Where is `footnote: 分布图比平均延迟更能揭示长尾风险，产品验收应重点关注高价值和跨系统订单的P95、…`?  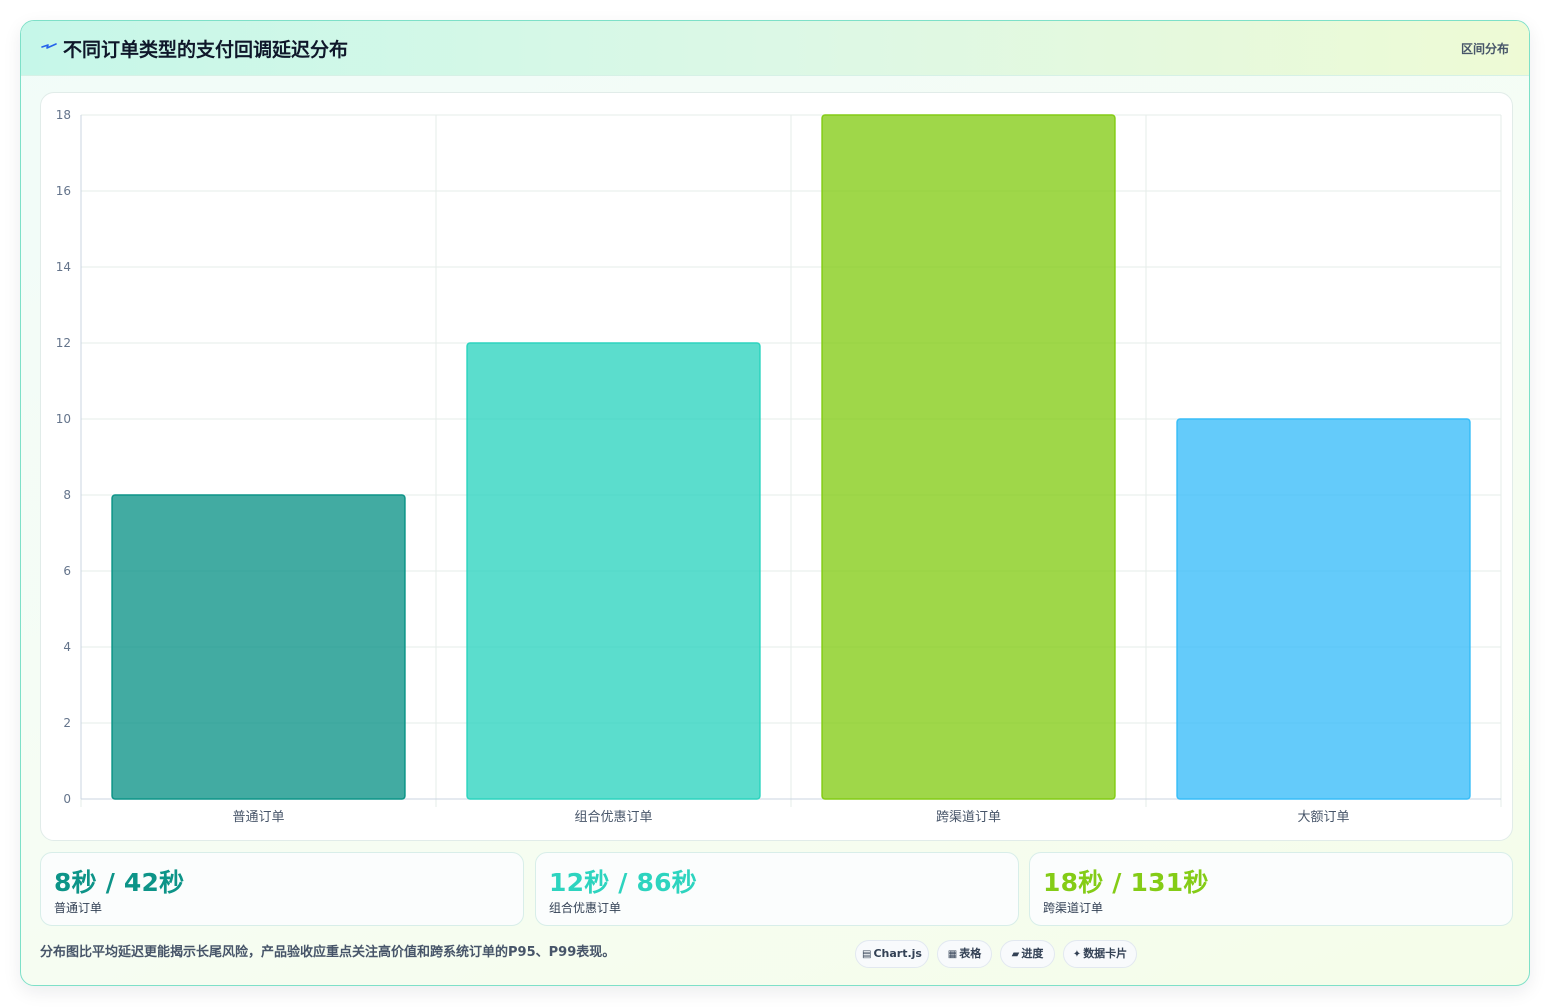 footnote: 分布图比平均延迟更能揭示长尾风险，产品验收应重点关注高价值和跨系统订单的P95、… is located at coordinates (328, 952).